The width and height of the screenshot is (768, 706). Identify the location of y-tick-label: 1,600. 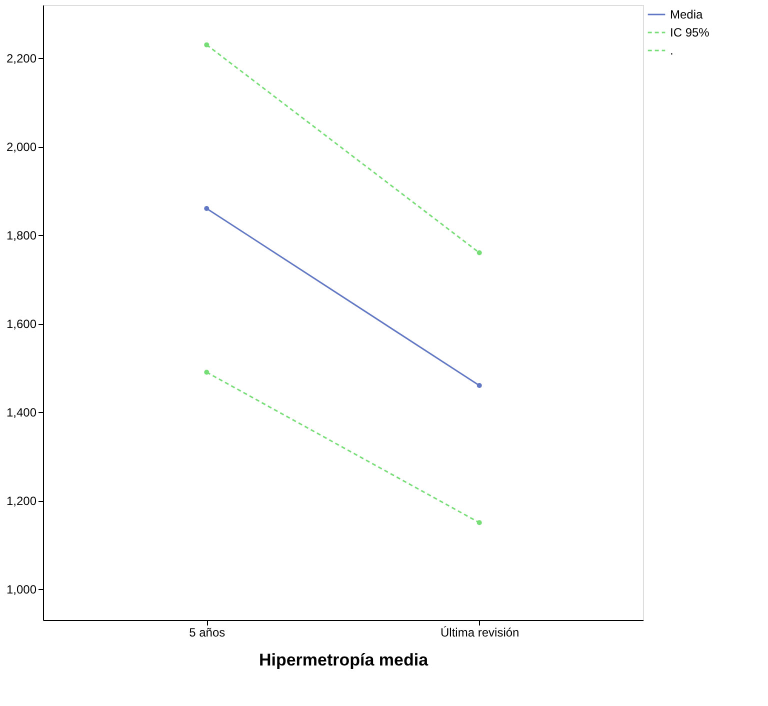
(21, 324).